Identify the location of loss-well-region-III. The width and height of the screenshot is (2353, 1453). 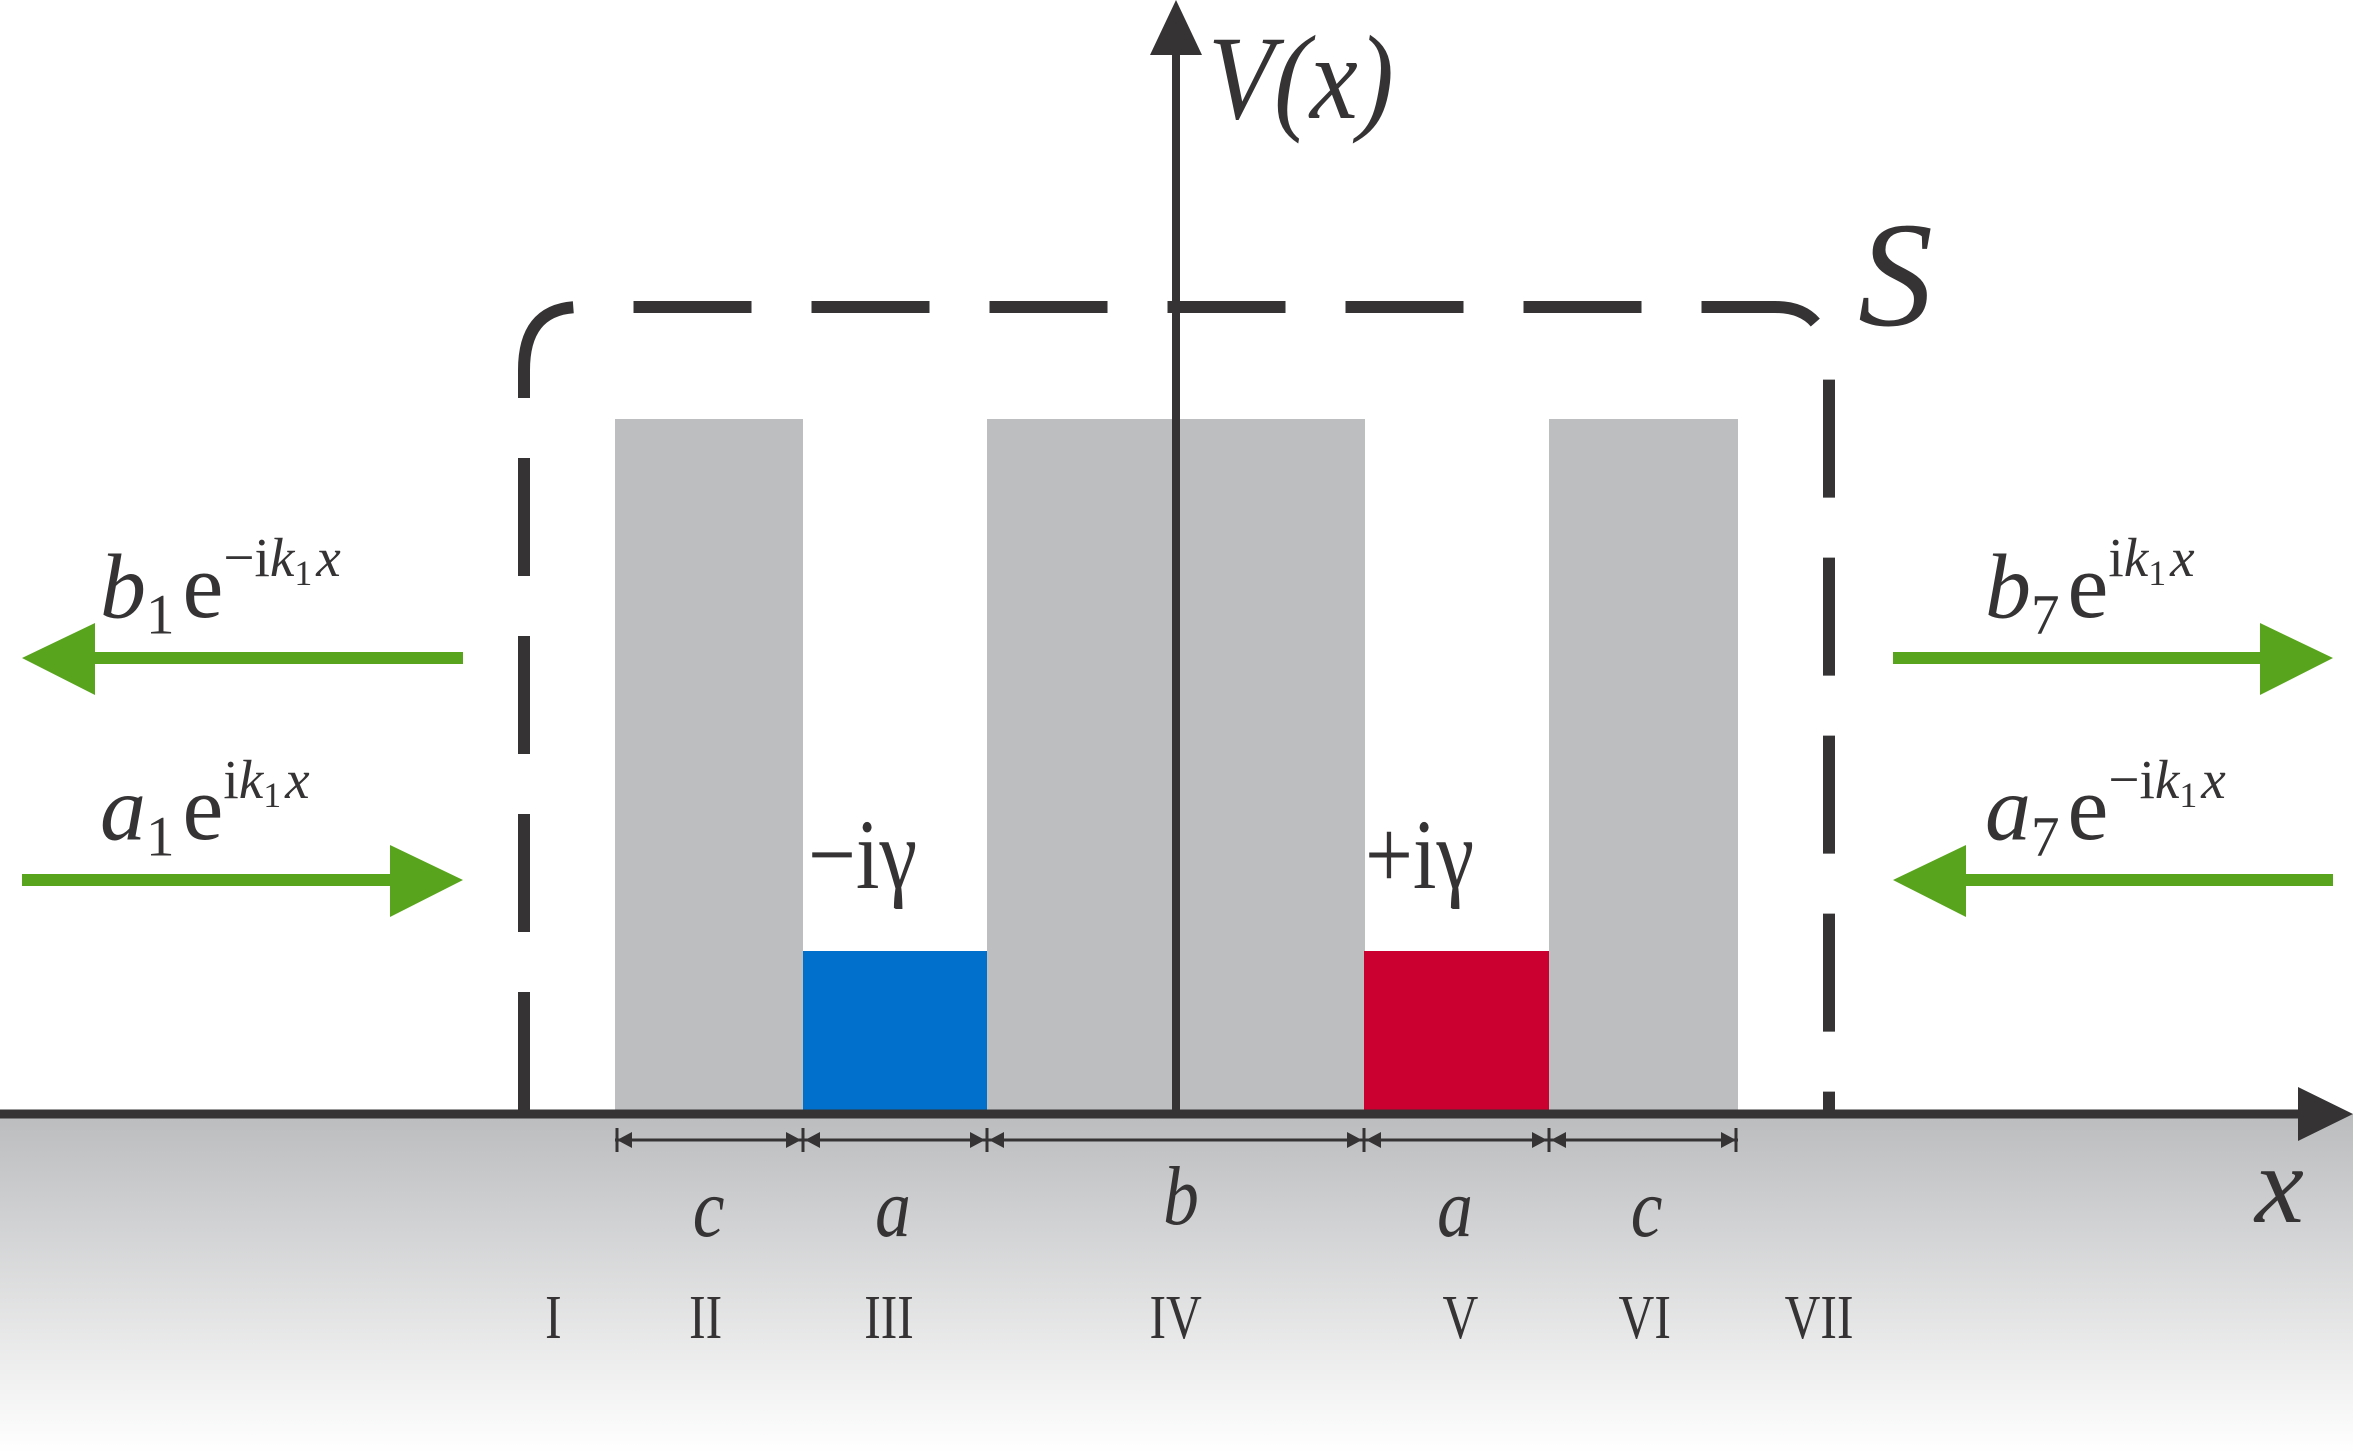
(895, 1032).